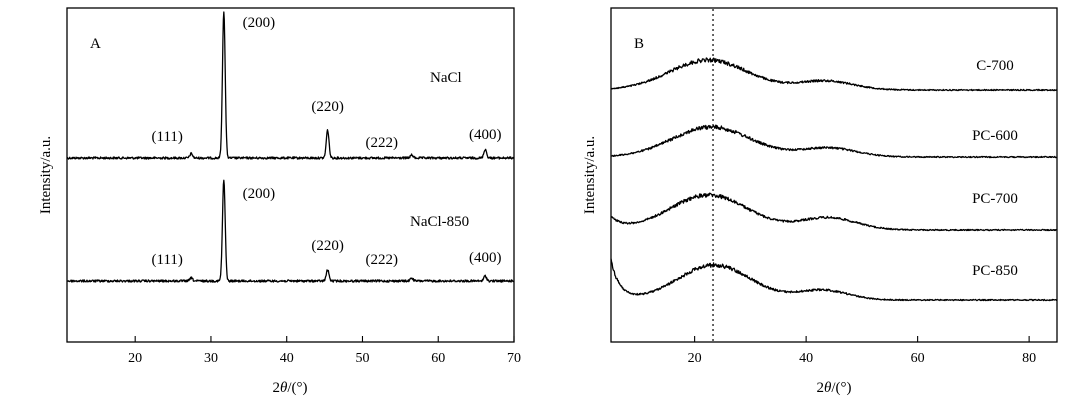  I want to click on panel-a-x-tick-label: 50, so click(362, 358).